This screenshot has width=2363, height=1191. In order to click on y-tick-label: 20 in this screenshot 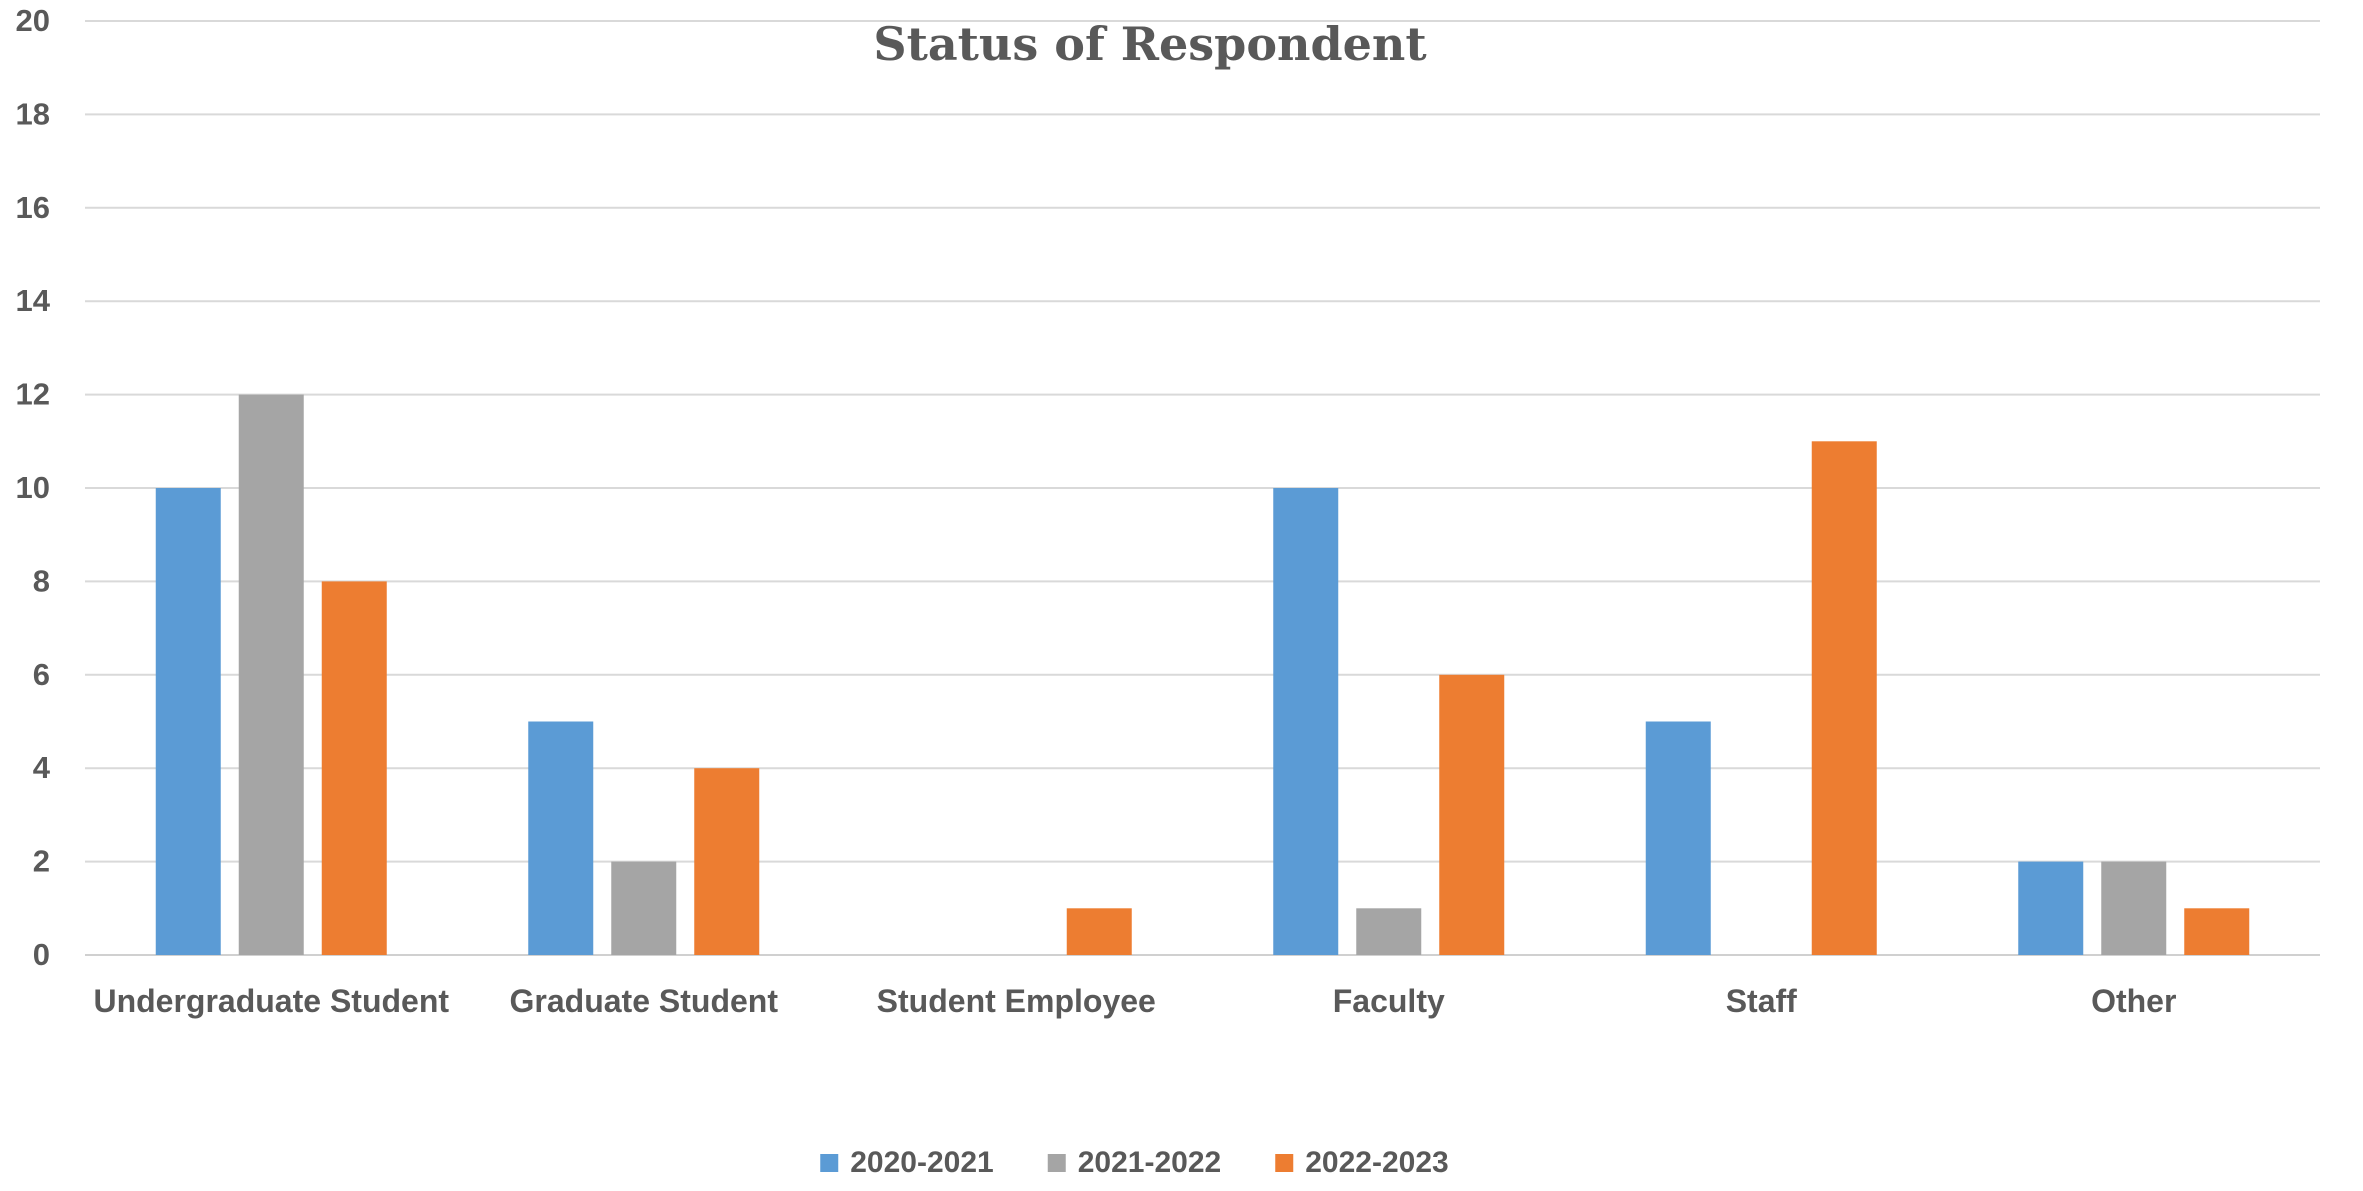, I will do `click(33, 20)`.